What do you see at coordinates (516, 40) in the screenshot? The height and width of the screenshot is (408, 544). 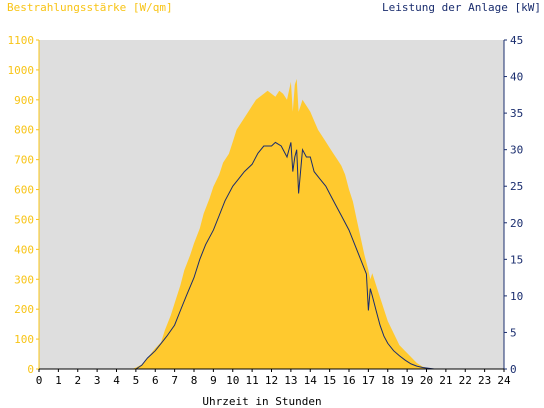 I see `right-tick-label: 45` at bounding box center [516, 40].